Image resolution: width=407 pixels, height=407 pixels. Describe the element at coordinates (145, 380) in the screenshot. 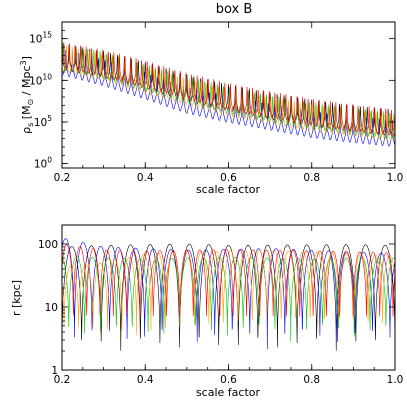

I see `bottom-x-tick-label: 0.4` at that location.